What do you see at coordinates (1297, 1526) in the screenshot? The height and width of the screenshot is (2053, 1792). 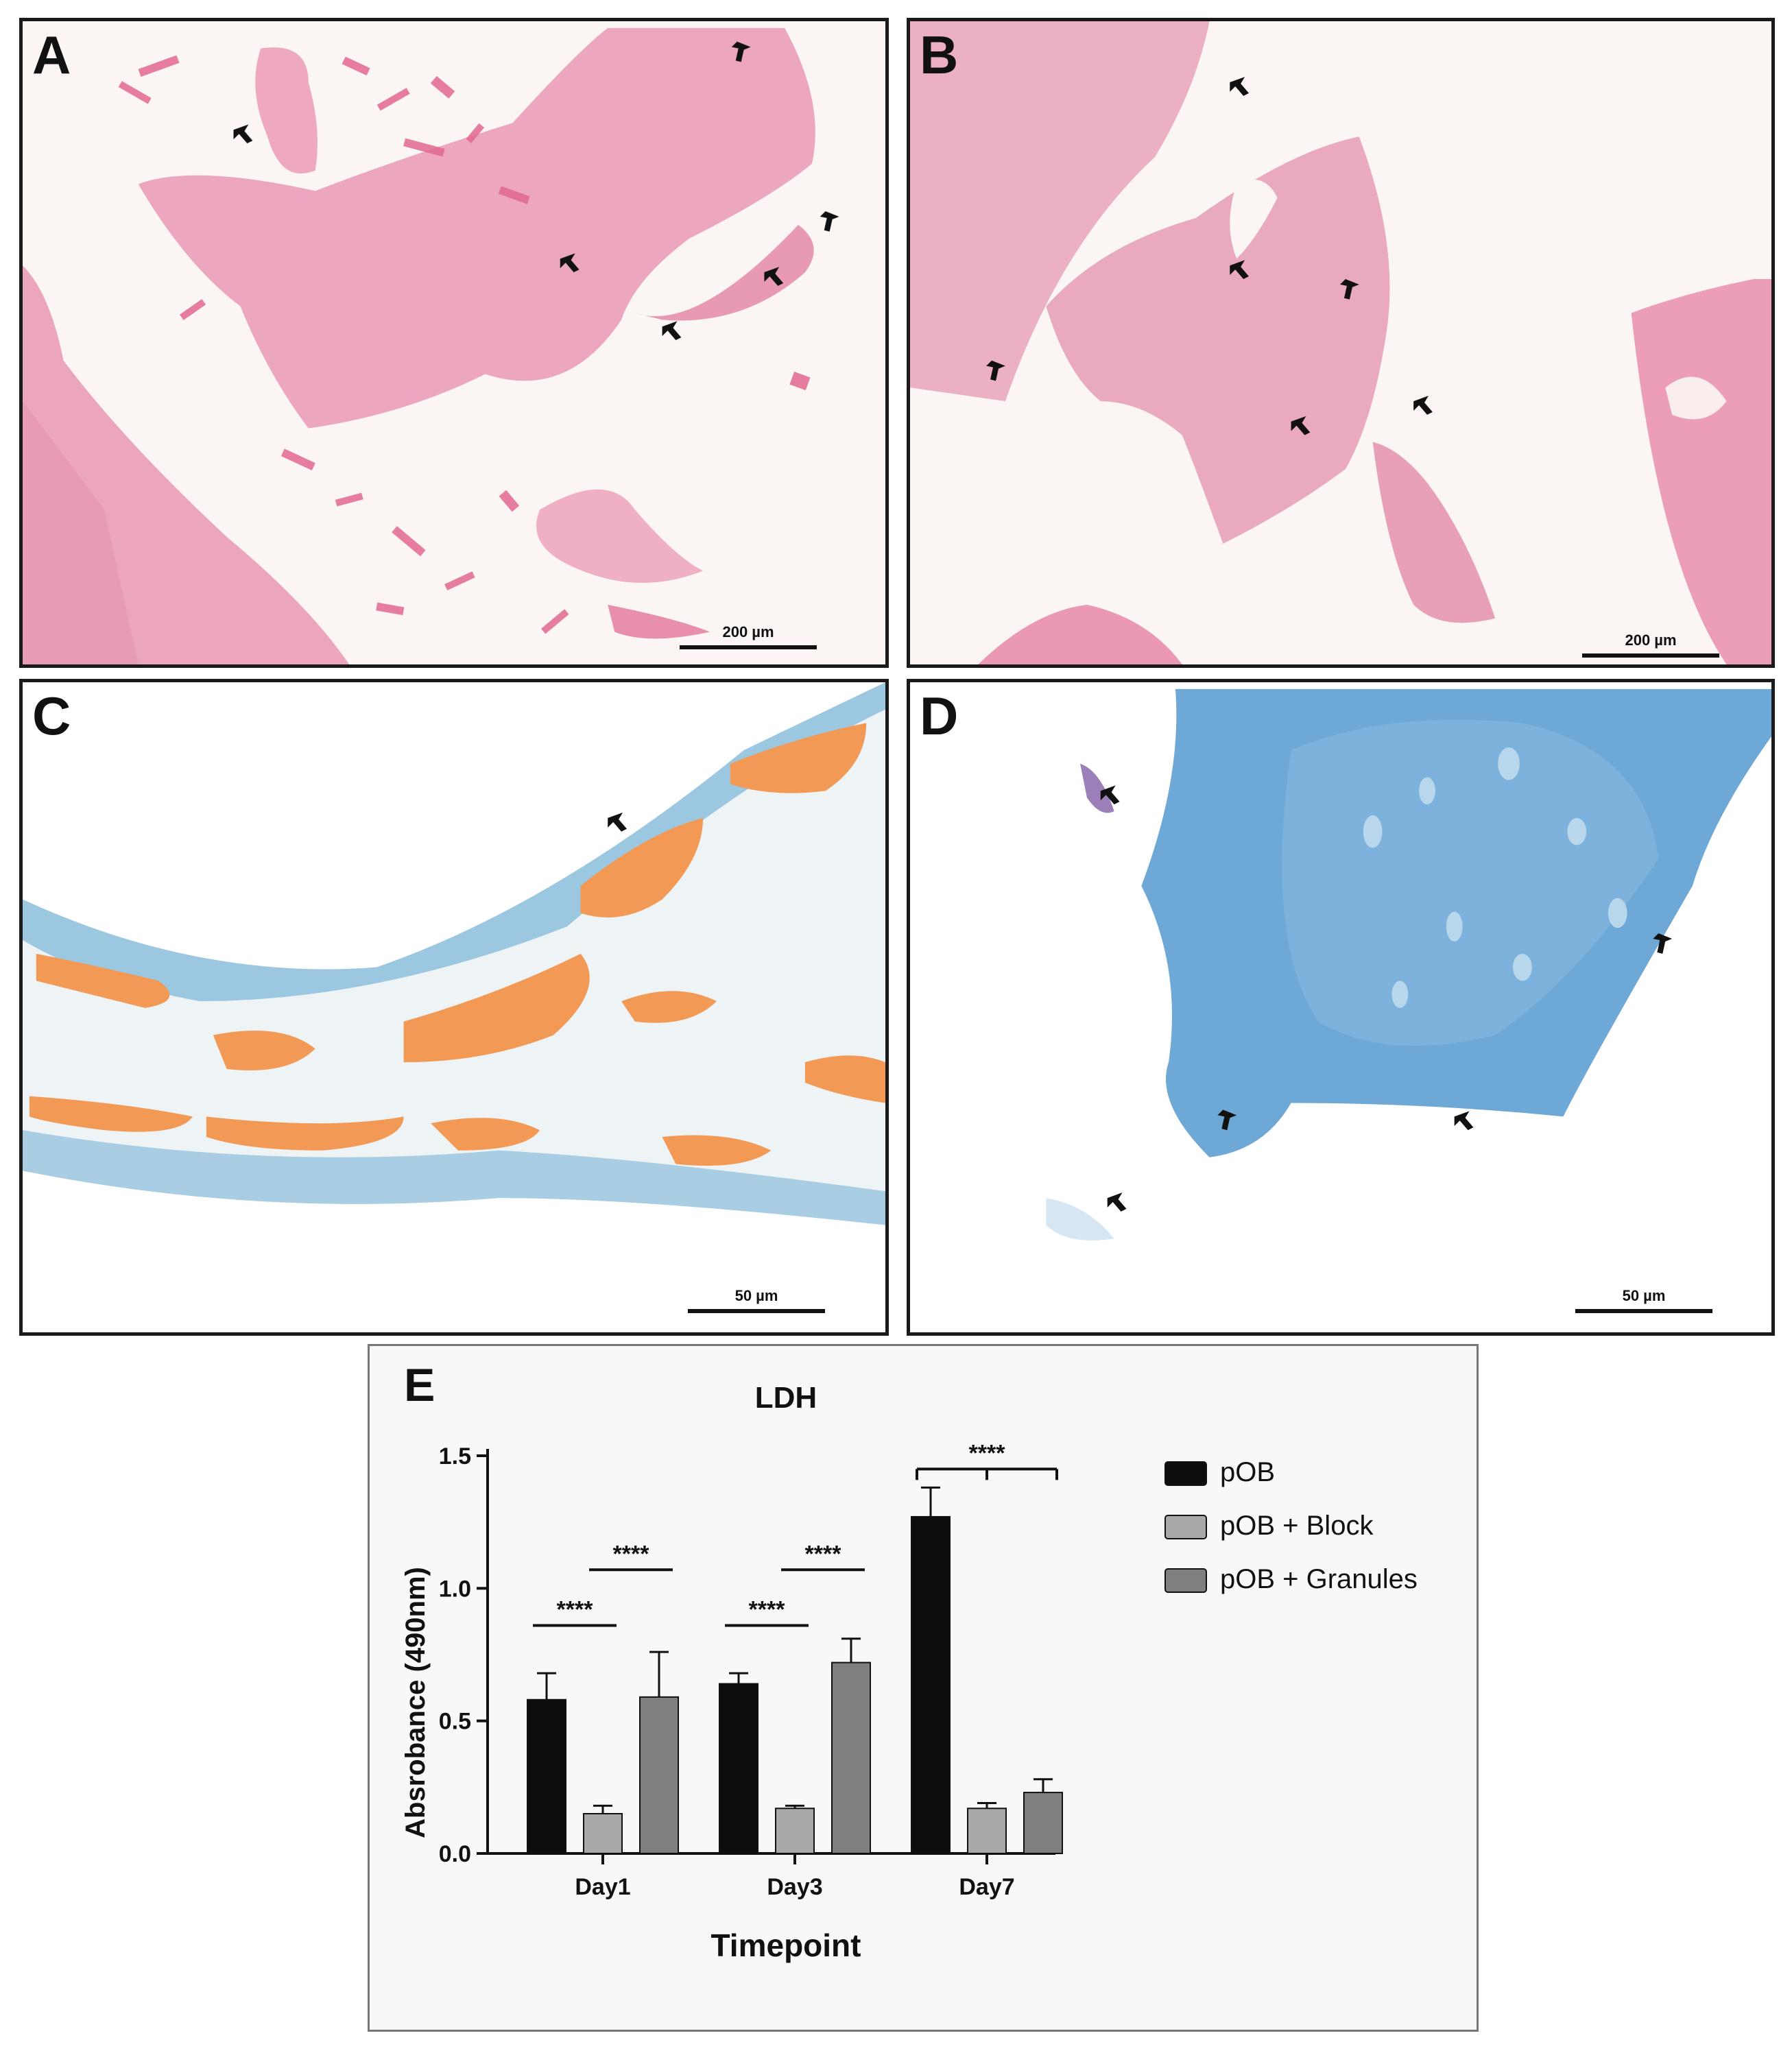 I see `legend-label: pOB + Block` at bounding box center [1297, 1526].